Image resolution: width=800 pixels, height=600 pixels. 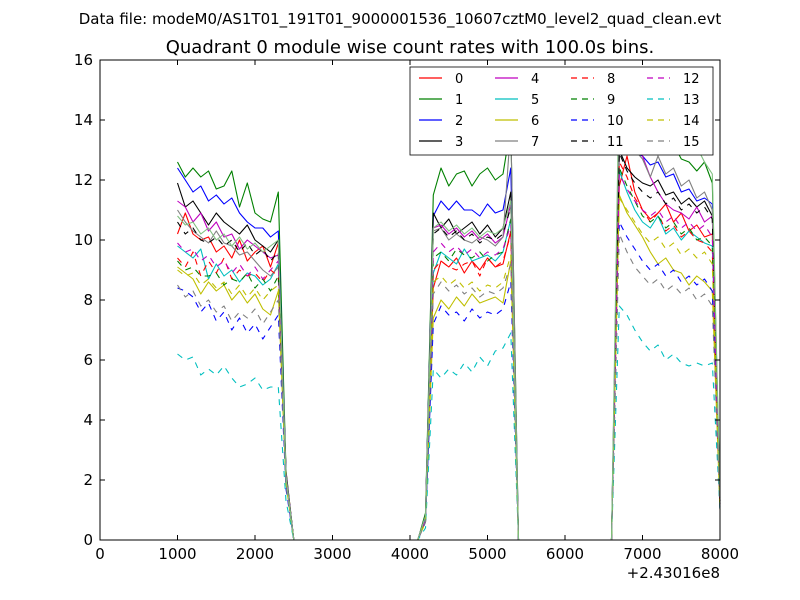 I want to click on legend-label: 0, so click(x=459, y=79).